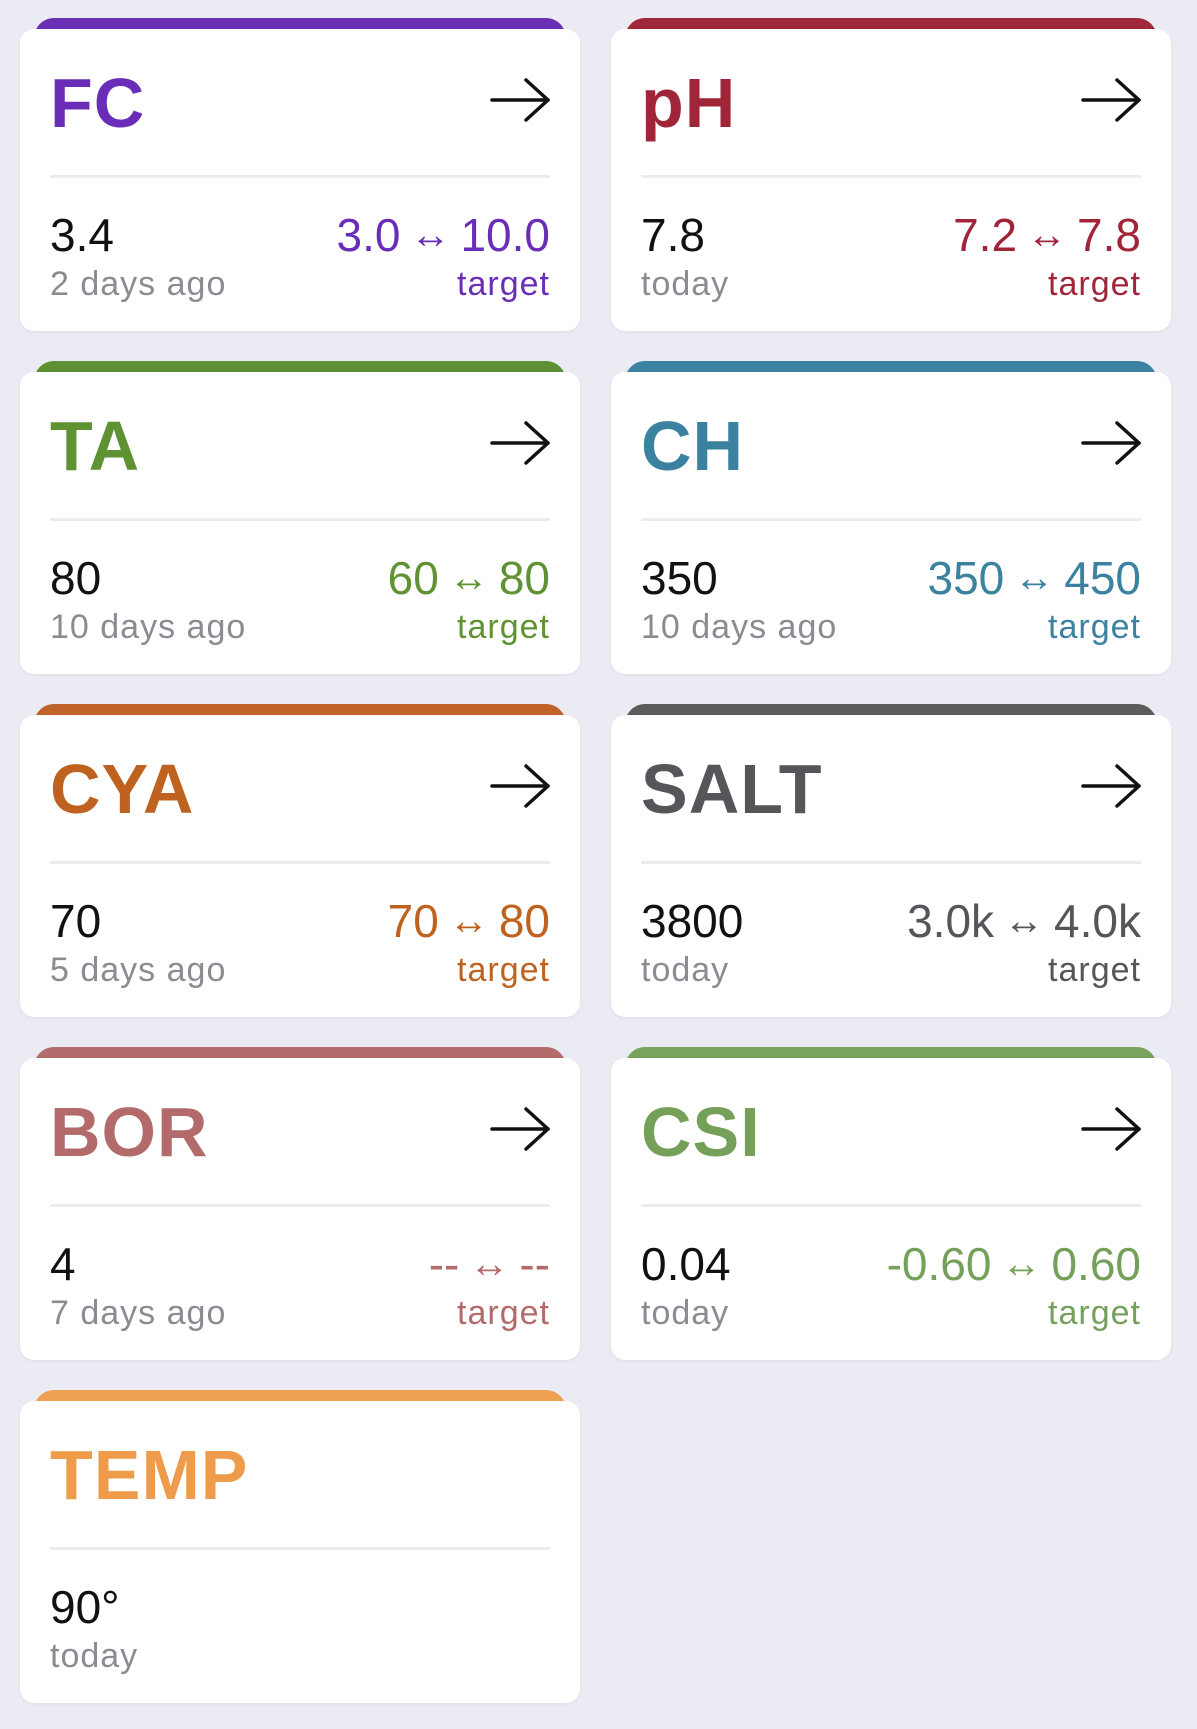 Image resolution: width=1197 pixels, height=1729 pixels. Describe the element at coordinates (693, 446) in the screenshot. I see `card-title: CH` at that location.